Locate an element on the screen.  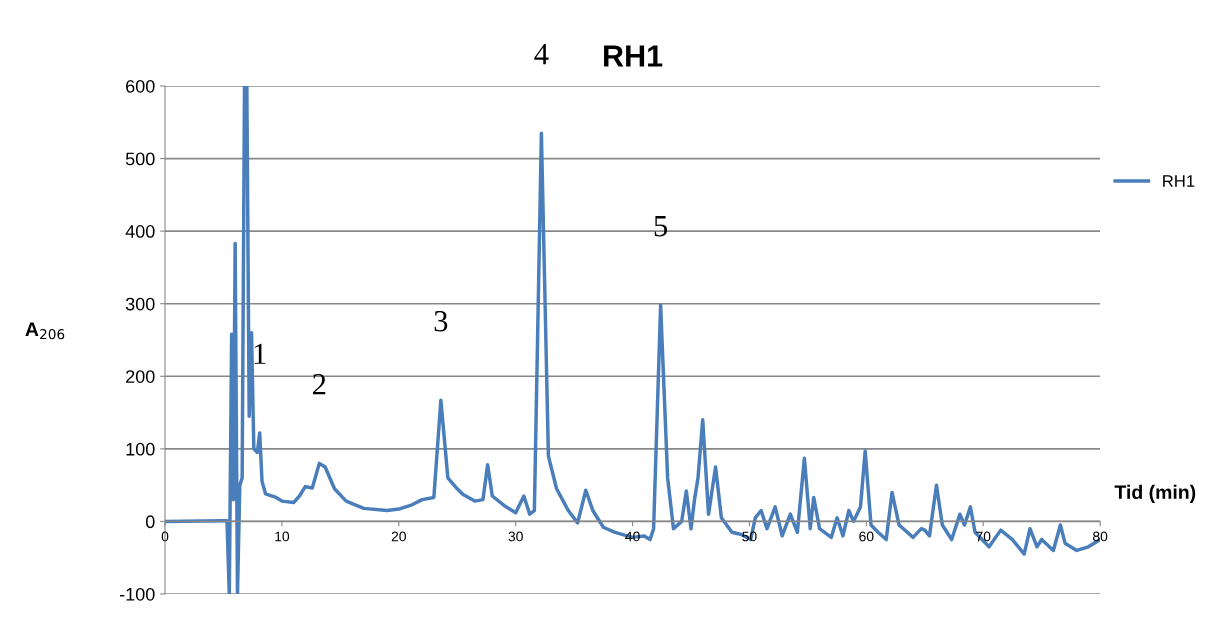
y-axis-title: A$_{206}$ is located at coordinates (45, 331).